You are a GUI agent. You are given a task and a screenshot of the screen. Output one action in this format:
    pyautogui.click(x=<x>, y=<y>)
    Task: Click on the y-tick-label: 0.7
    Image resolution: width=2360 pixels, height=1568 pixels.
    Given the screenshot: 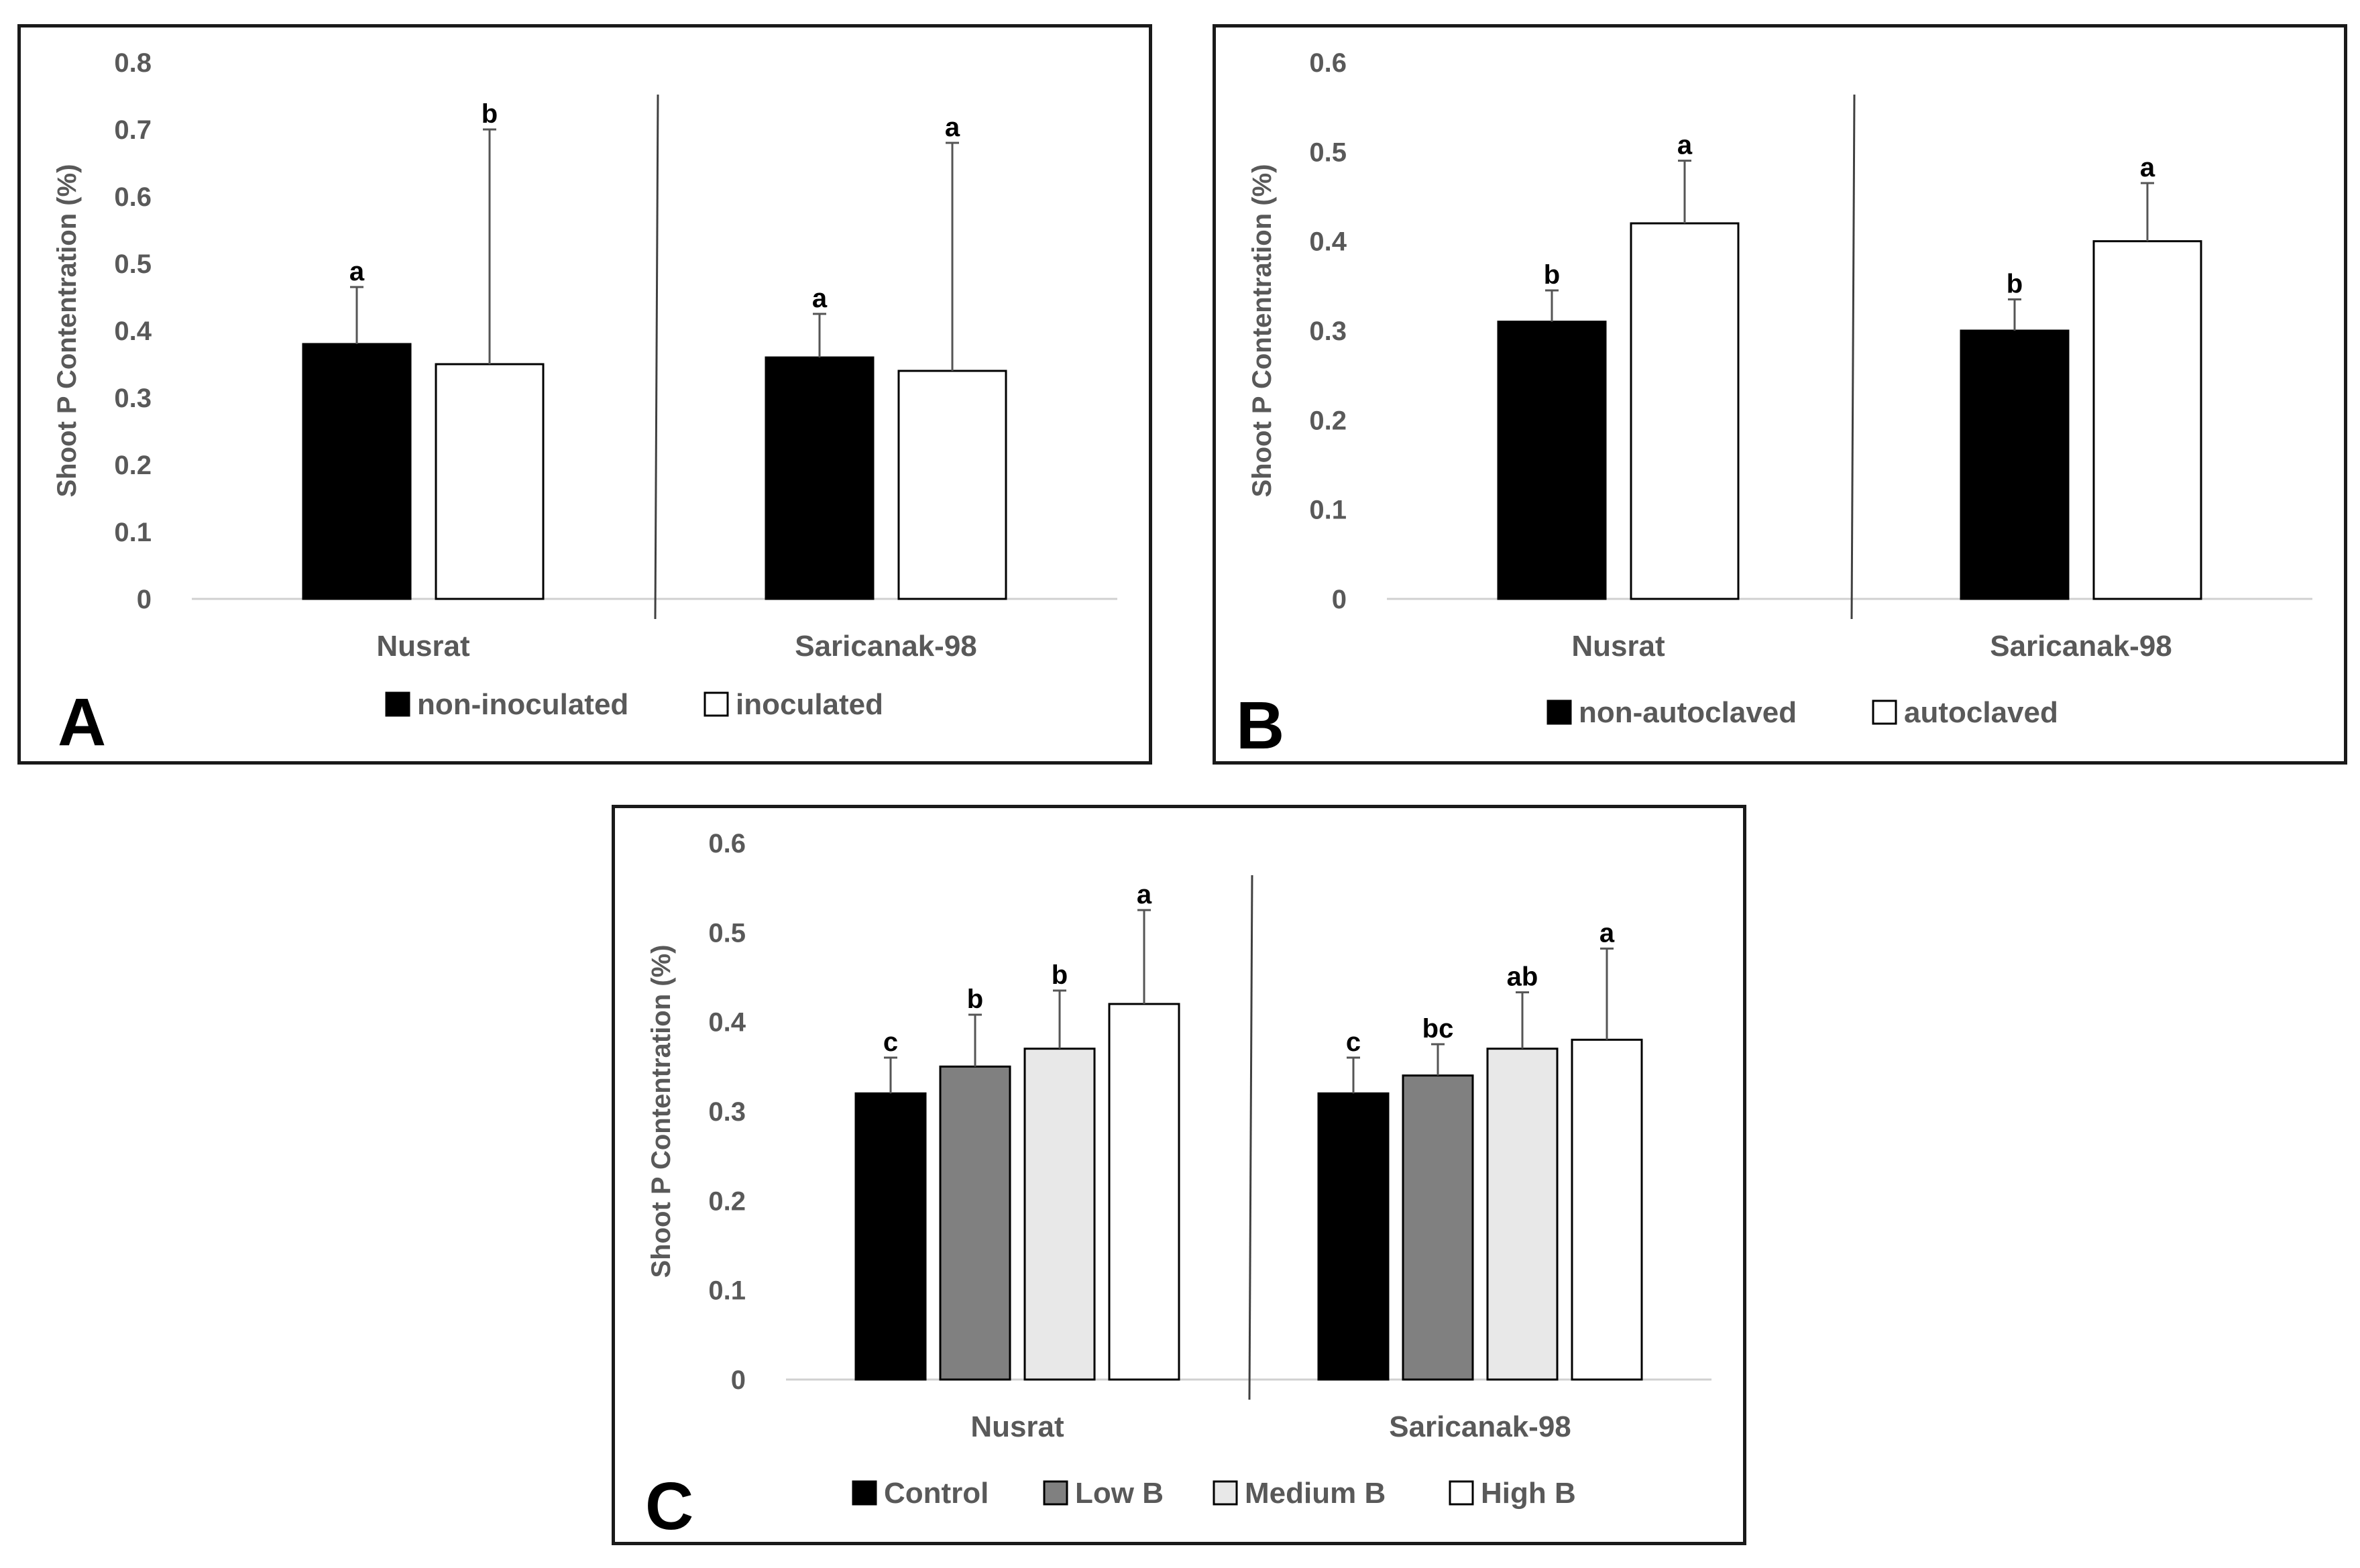 What is the action you would take?
    pyautogui.click(x=133, y=130)
    